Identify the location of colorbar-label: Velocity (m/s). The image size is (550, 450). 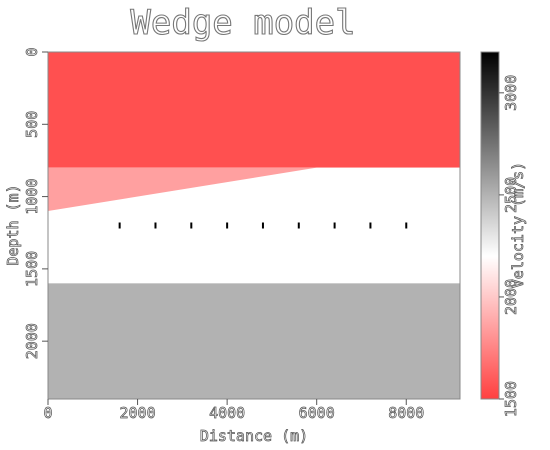
(518, 225).